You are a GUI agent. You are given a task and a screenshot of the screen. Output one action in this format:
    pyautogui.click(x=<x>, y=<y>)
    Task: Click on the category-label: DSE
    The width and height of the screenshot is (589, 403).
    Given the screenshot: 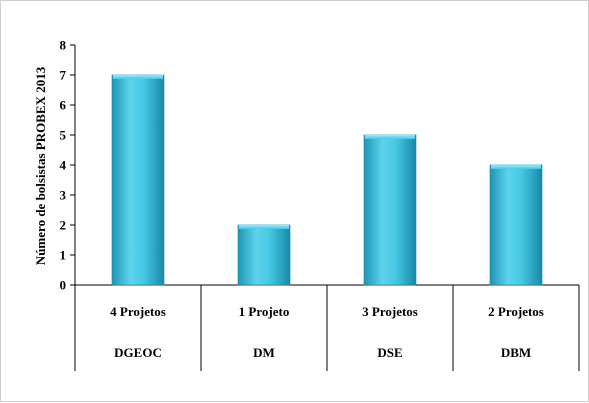 What is the action you would take?
    pyautogui.click(x=389, y=352)
    